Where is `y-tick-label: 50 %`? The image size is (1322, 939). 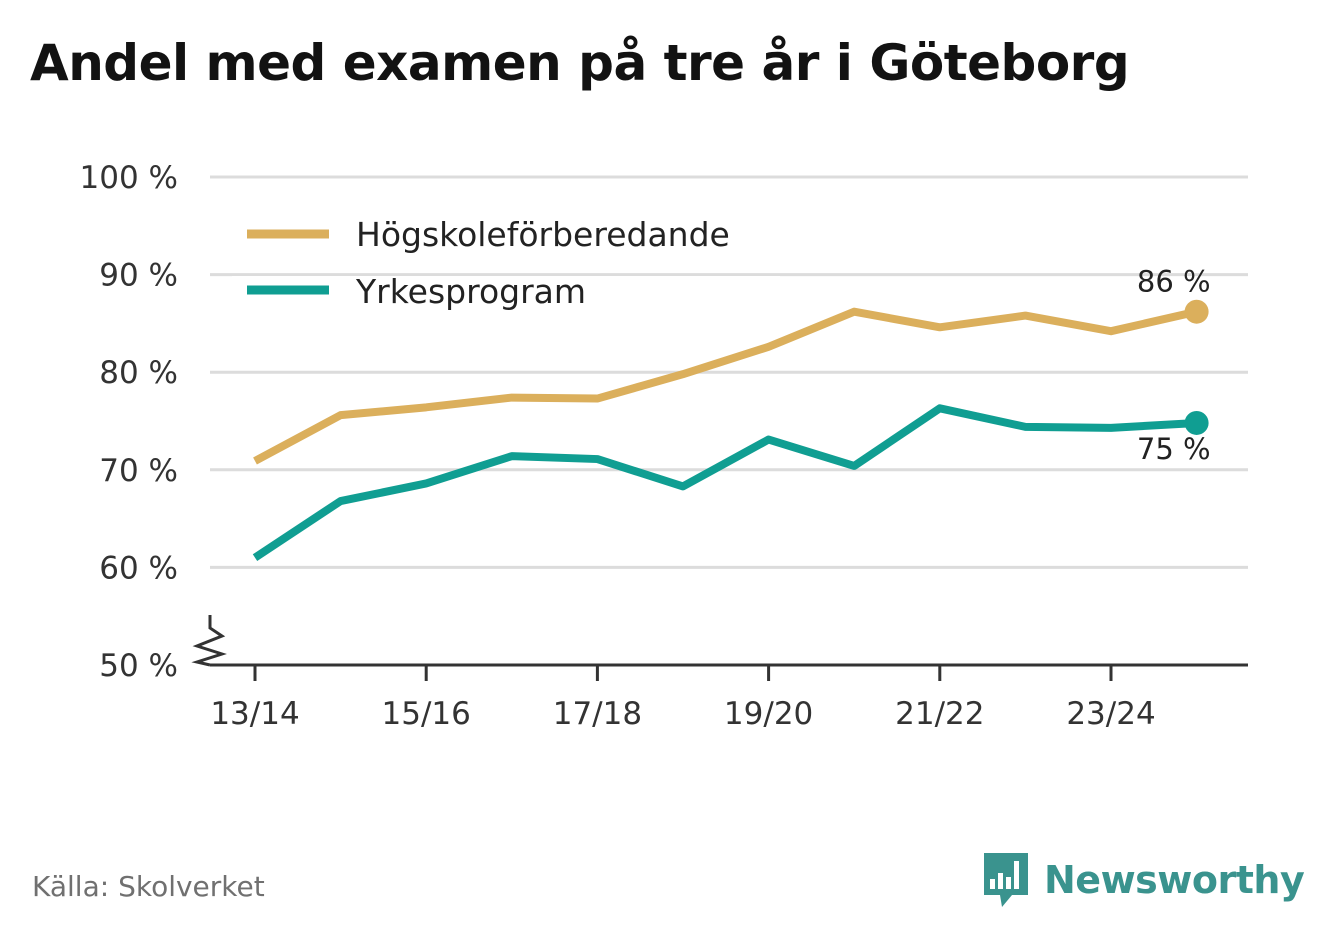
y-tick-label: 50 % is located at coordinates (138, 666).